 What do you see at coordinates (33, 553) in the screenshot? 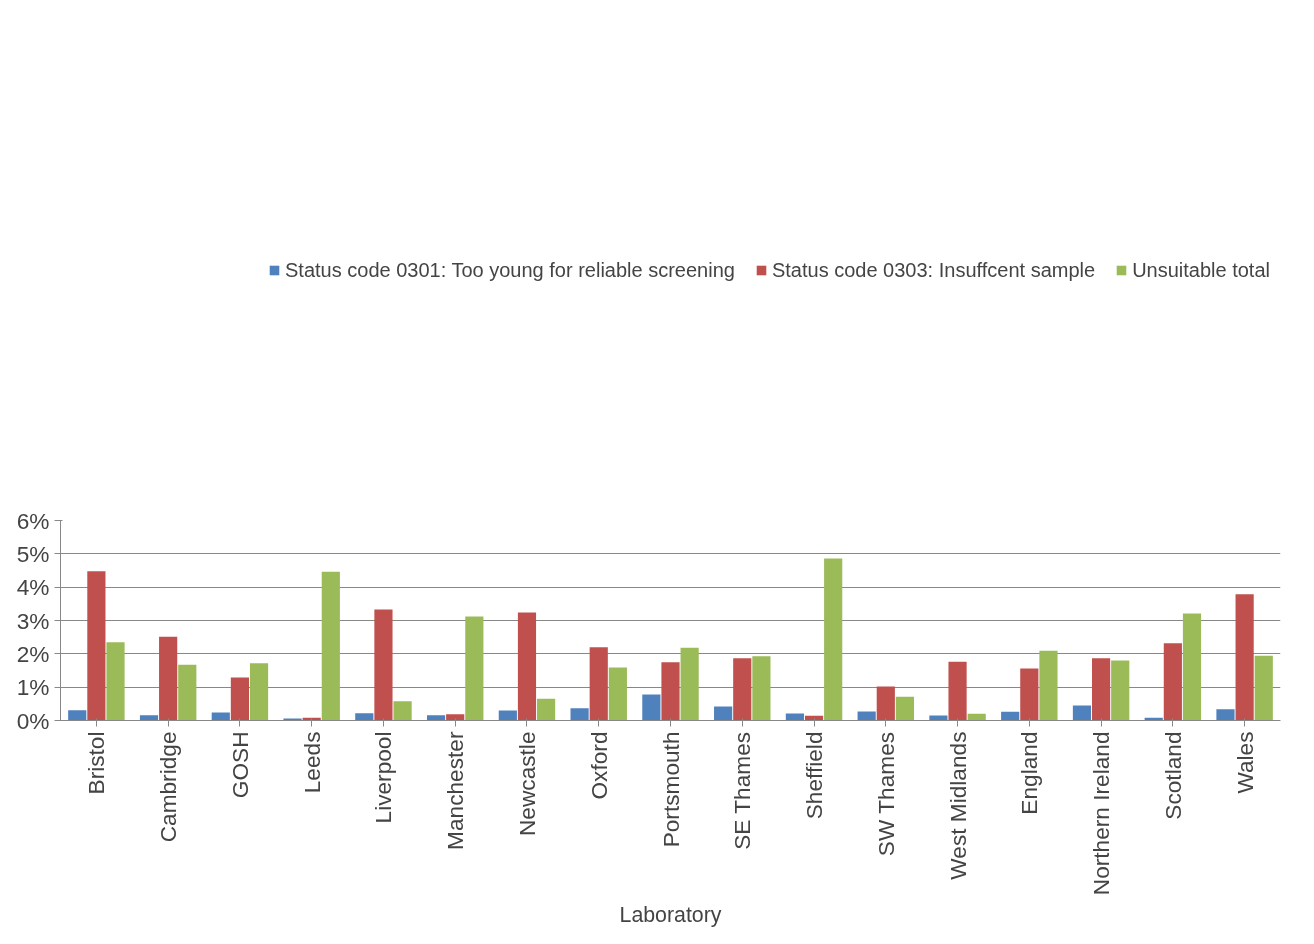
I see `y-tick-label: 5%` at bounding box center [33, 553].